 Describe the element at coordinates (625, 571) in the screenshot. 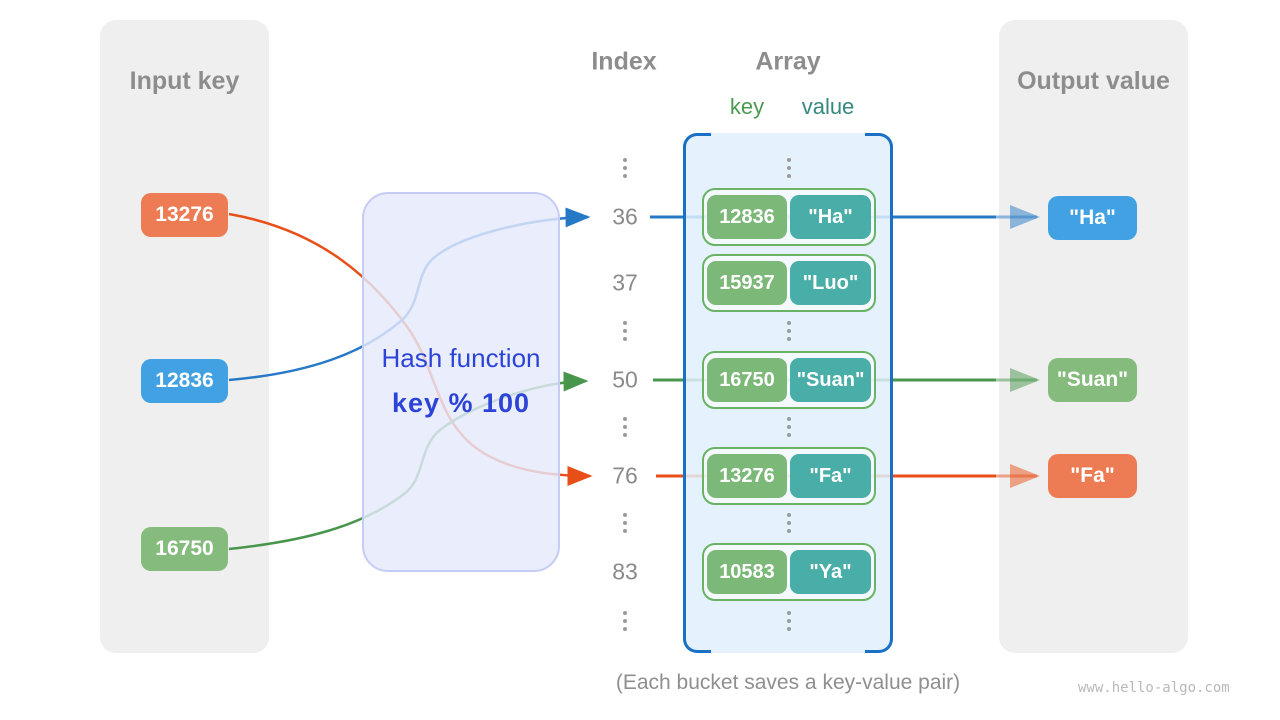

I see `index-value: 83` at that location.